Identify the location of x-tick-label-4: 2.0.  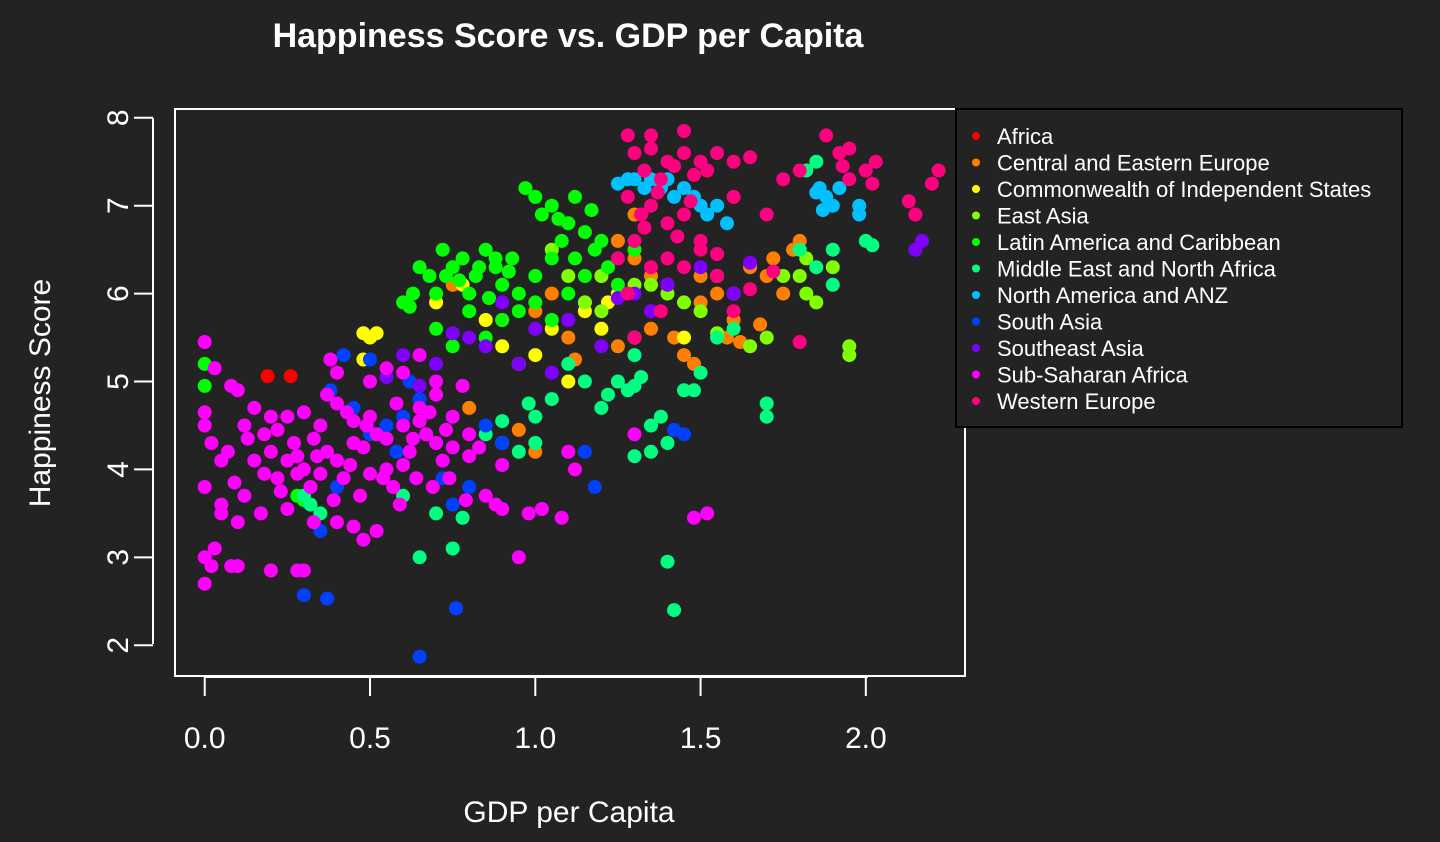
(866, 738).